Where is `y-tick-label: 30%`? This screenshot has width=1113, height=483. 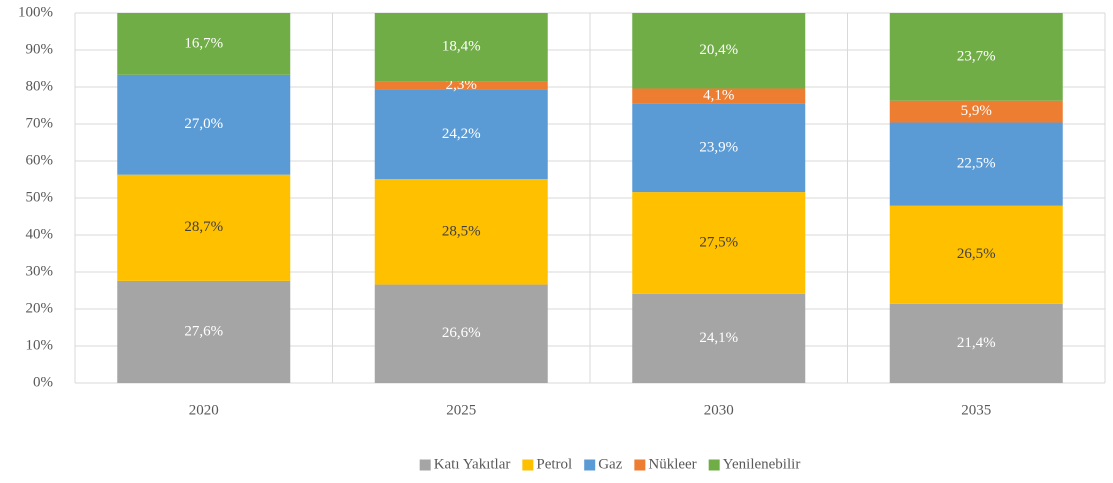 y-tick-label: 30% is located at coordinates (40, 271).